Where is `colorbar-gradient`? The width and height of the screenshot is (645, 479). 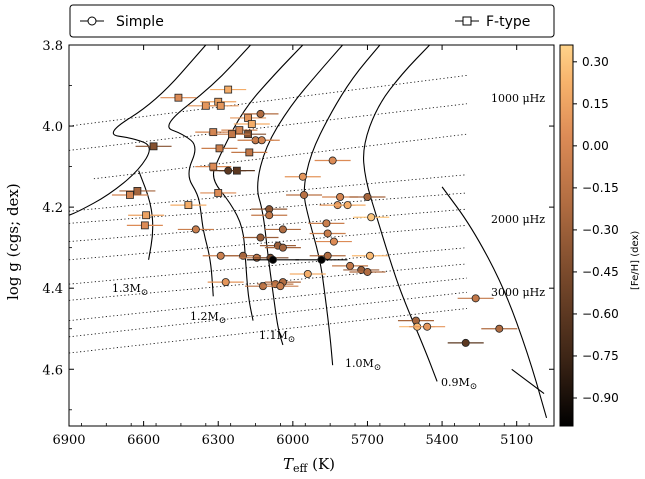
colorbar-gradient is located at coordinates (566, 235).